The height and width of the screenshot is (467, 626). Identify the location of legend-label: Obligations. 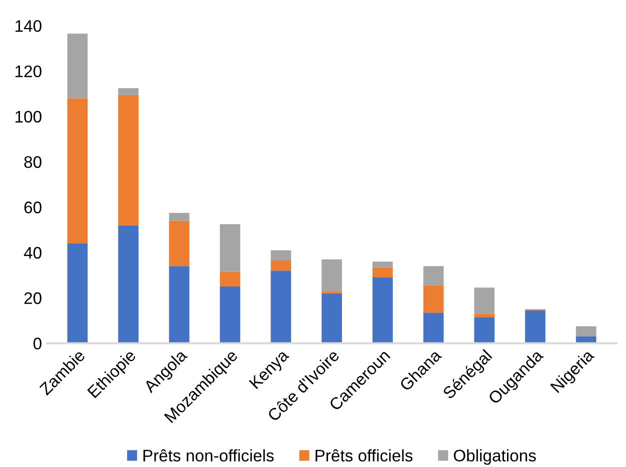
(495, 457).